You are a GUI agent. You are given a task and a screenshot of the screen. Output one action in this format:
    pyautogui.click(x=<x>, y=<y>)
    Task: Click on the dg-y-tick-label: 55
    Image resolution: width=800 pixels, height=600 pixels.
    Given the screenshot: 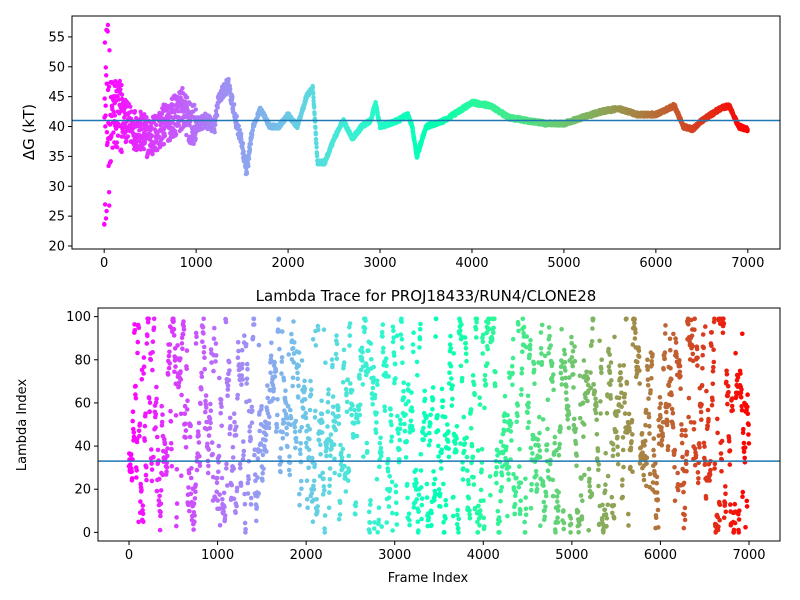 What is the action you would take?
    pyautogui.click(x=56, y=37)
    